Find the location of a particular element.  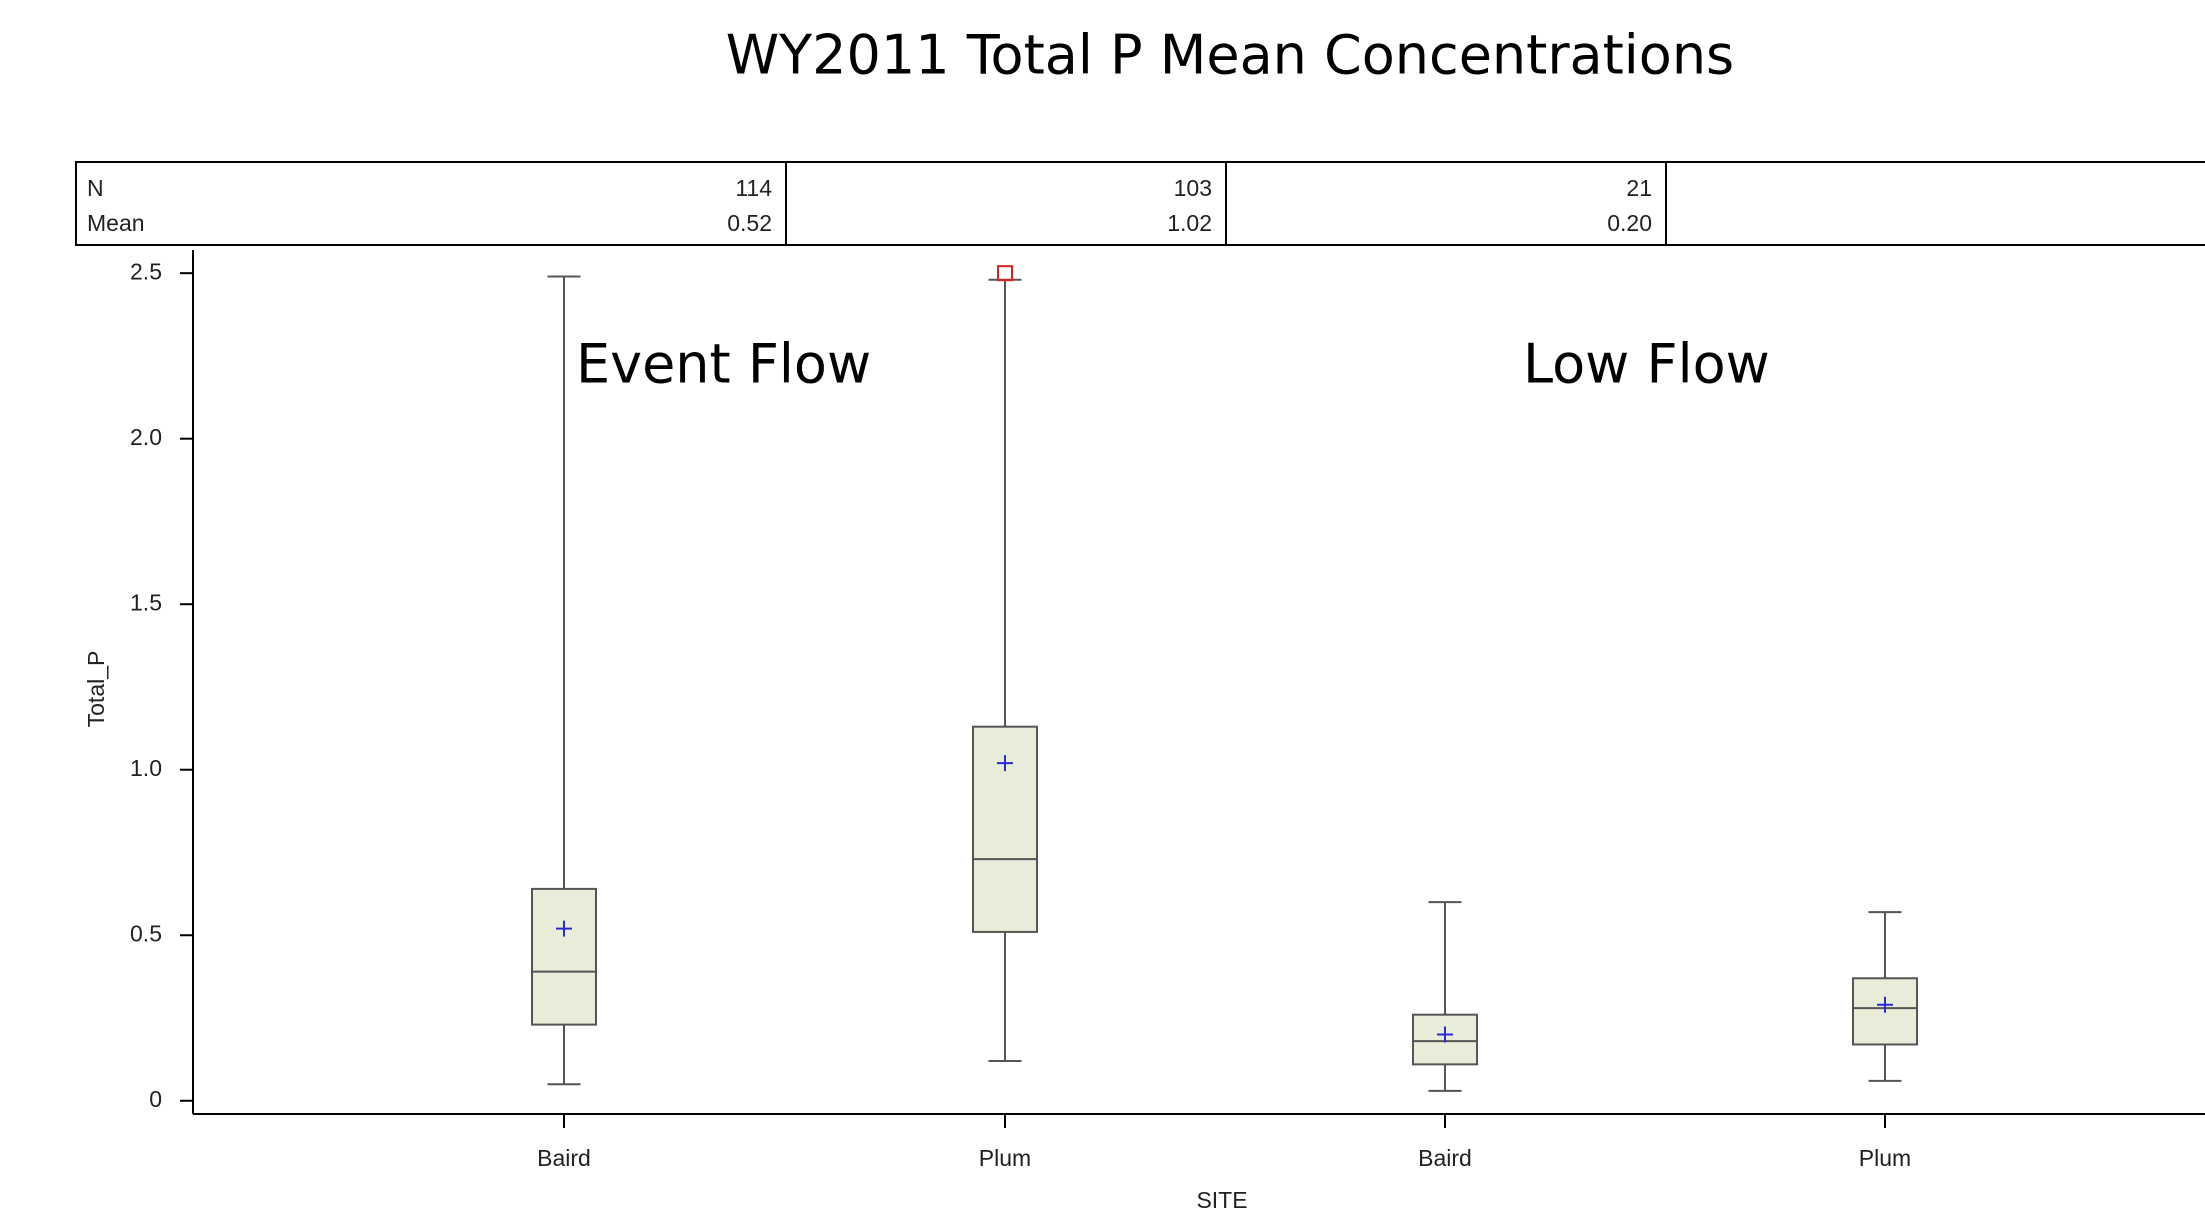

y-axis-label: Total_P is located at coordinates (96, 689).